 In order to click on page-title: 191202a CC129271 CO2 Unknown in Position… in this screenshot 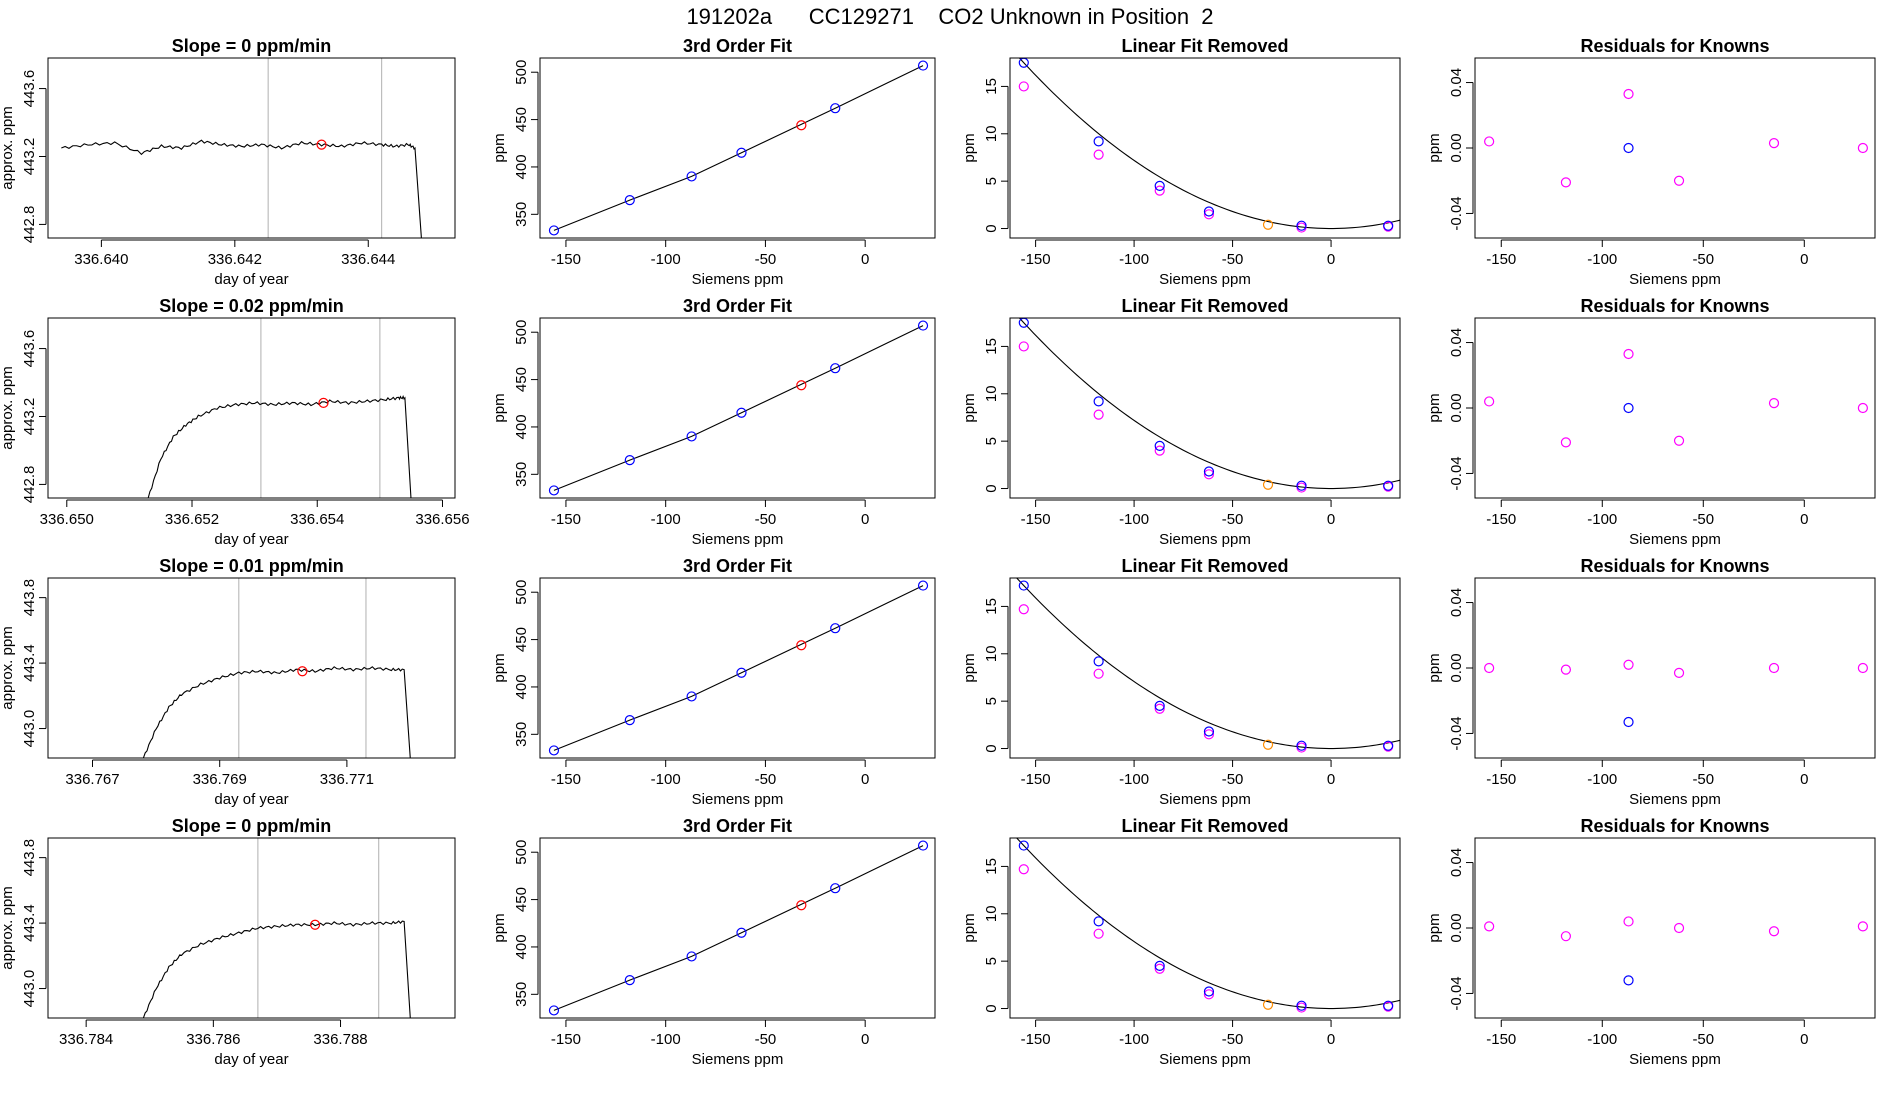, I will do `click(950, 16)`.